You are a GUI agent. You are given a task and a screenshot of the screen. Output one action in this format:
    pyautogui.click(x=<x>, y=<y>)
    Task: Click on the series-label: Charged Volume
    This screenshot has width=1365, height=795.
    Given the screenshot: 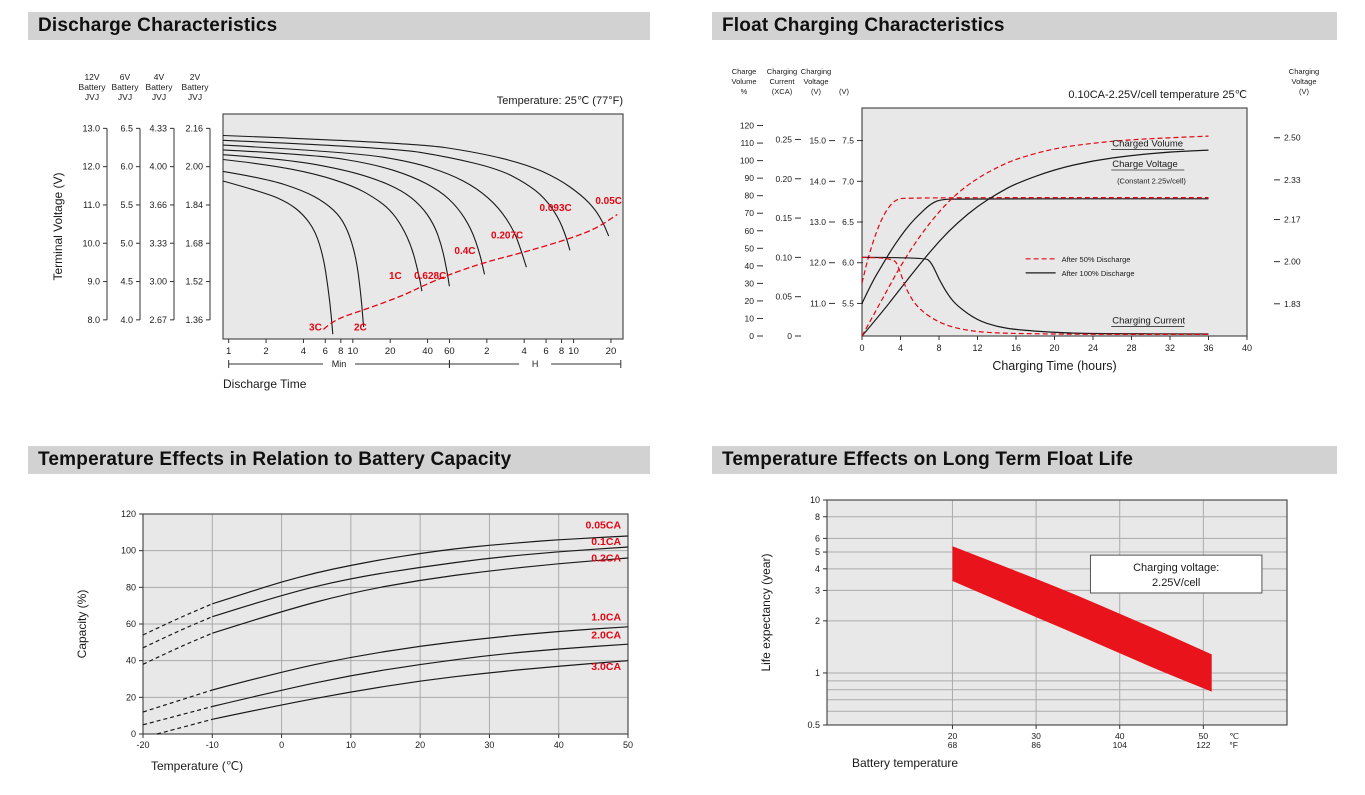 What is the action you would take?
    pyautogui.click(x=1147, y=144)
    